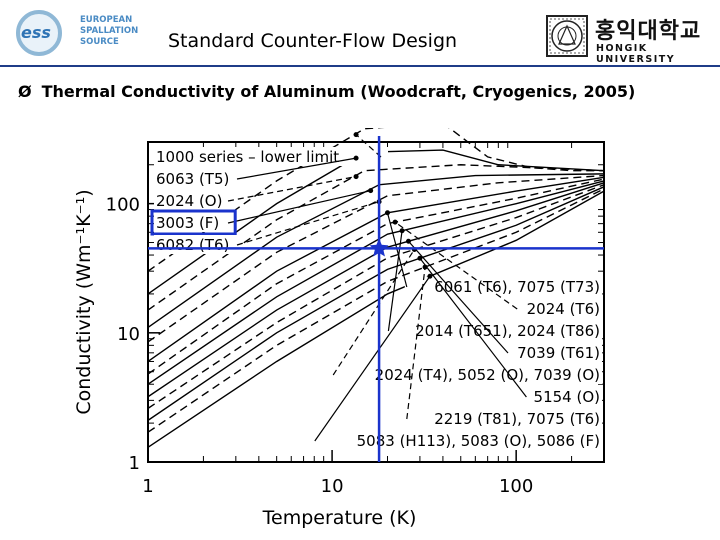 Image resolution: width=720 pixels, height=540 pixels. What do you see at coordinates (379, 247) in the screenshot?
I see `star-marker` at bounding box center [379, 247].